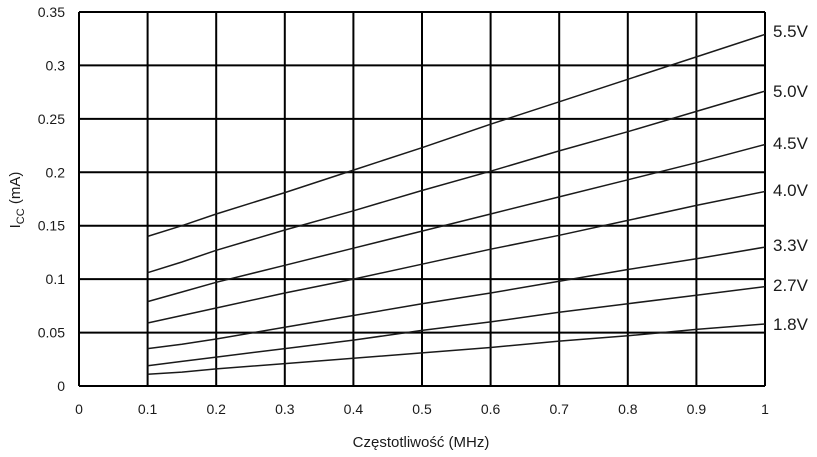 This screenshot has width=817, height=457. What do you see at coordinates (79, 409) in the screenshot?
I see `x-tick-label: 0` at bounding box center [79, 409].